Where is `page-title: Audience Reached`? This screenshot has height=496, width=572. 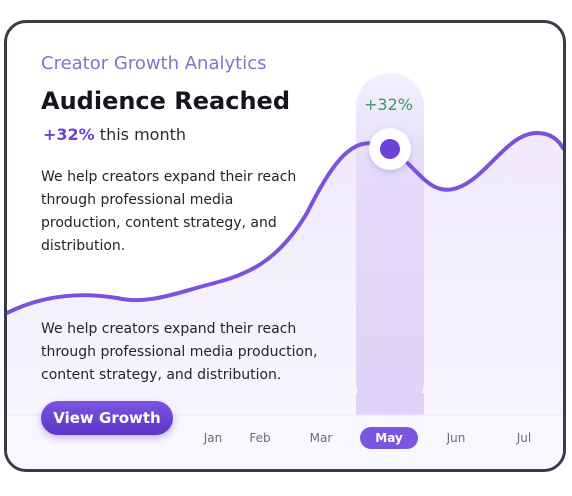 page-title: Audience Reached is located at coordinates (166, 101).